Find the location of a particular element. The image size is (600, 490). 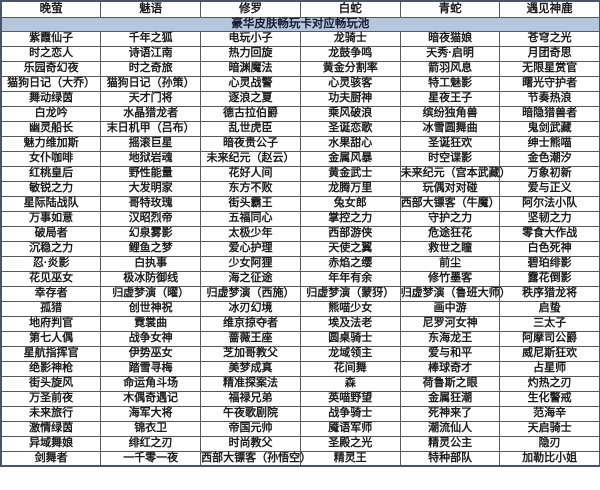

skin-cell: 地府判官 is located at coordinates (51, 323).